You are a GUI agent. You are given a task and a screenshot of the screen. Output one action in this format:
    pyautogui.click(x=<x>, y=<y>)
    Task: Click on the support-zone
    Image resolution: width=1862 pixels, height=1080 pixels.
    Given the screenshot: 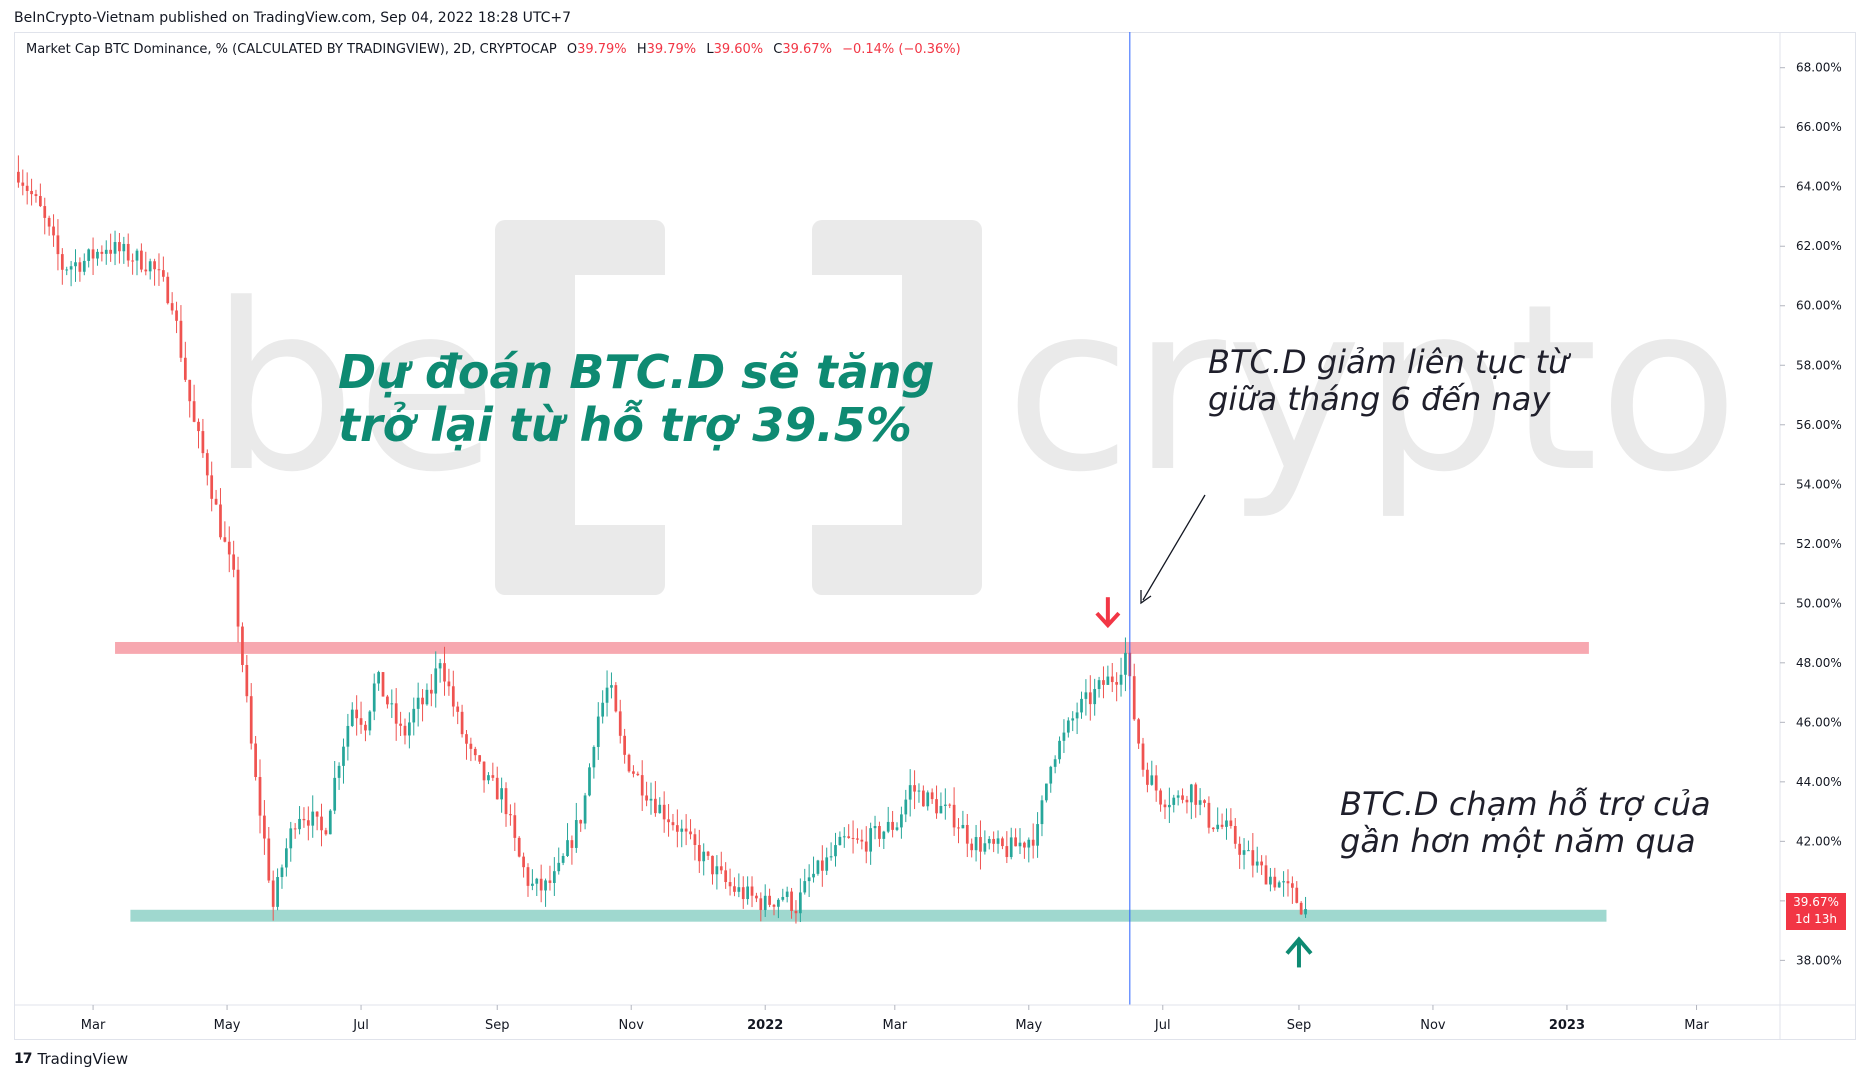 What is the action you would take?
    pyautogui.click(x=868, y=915)
    